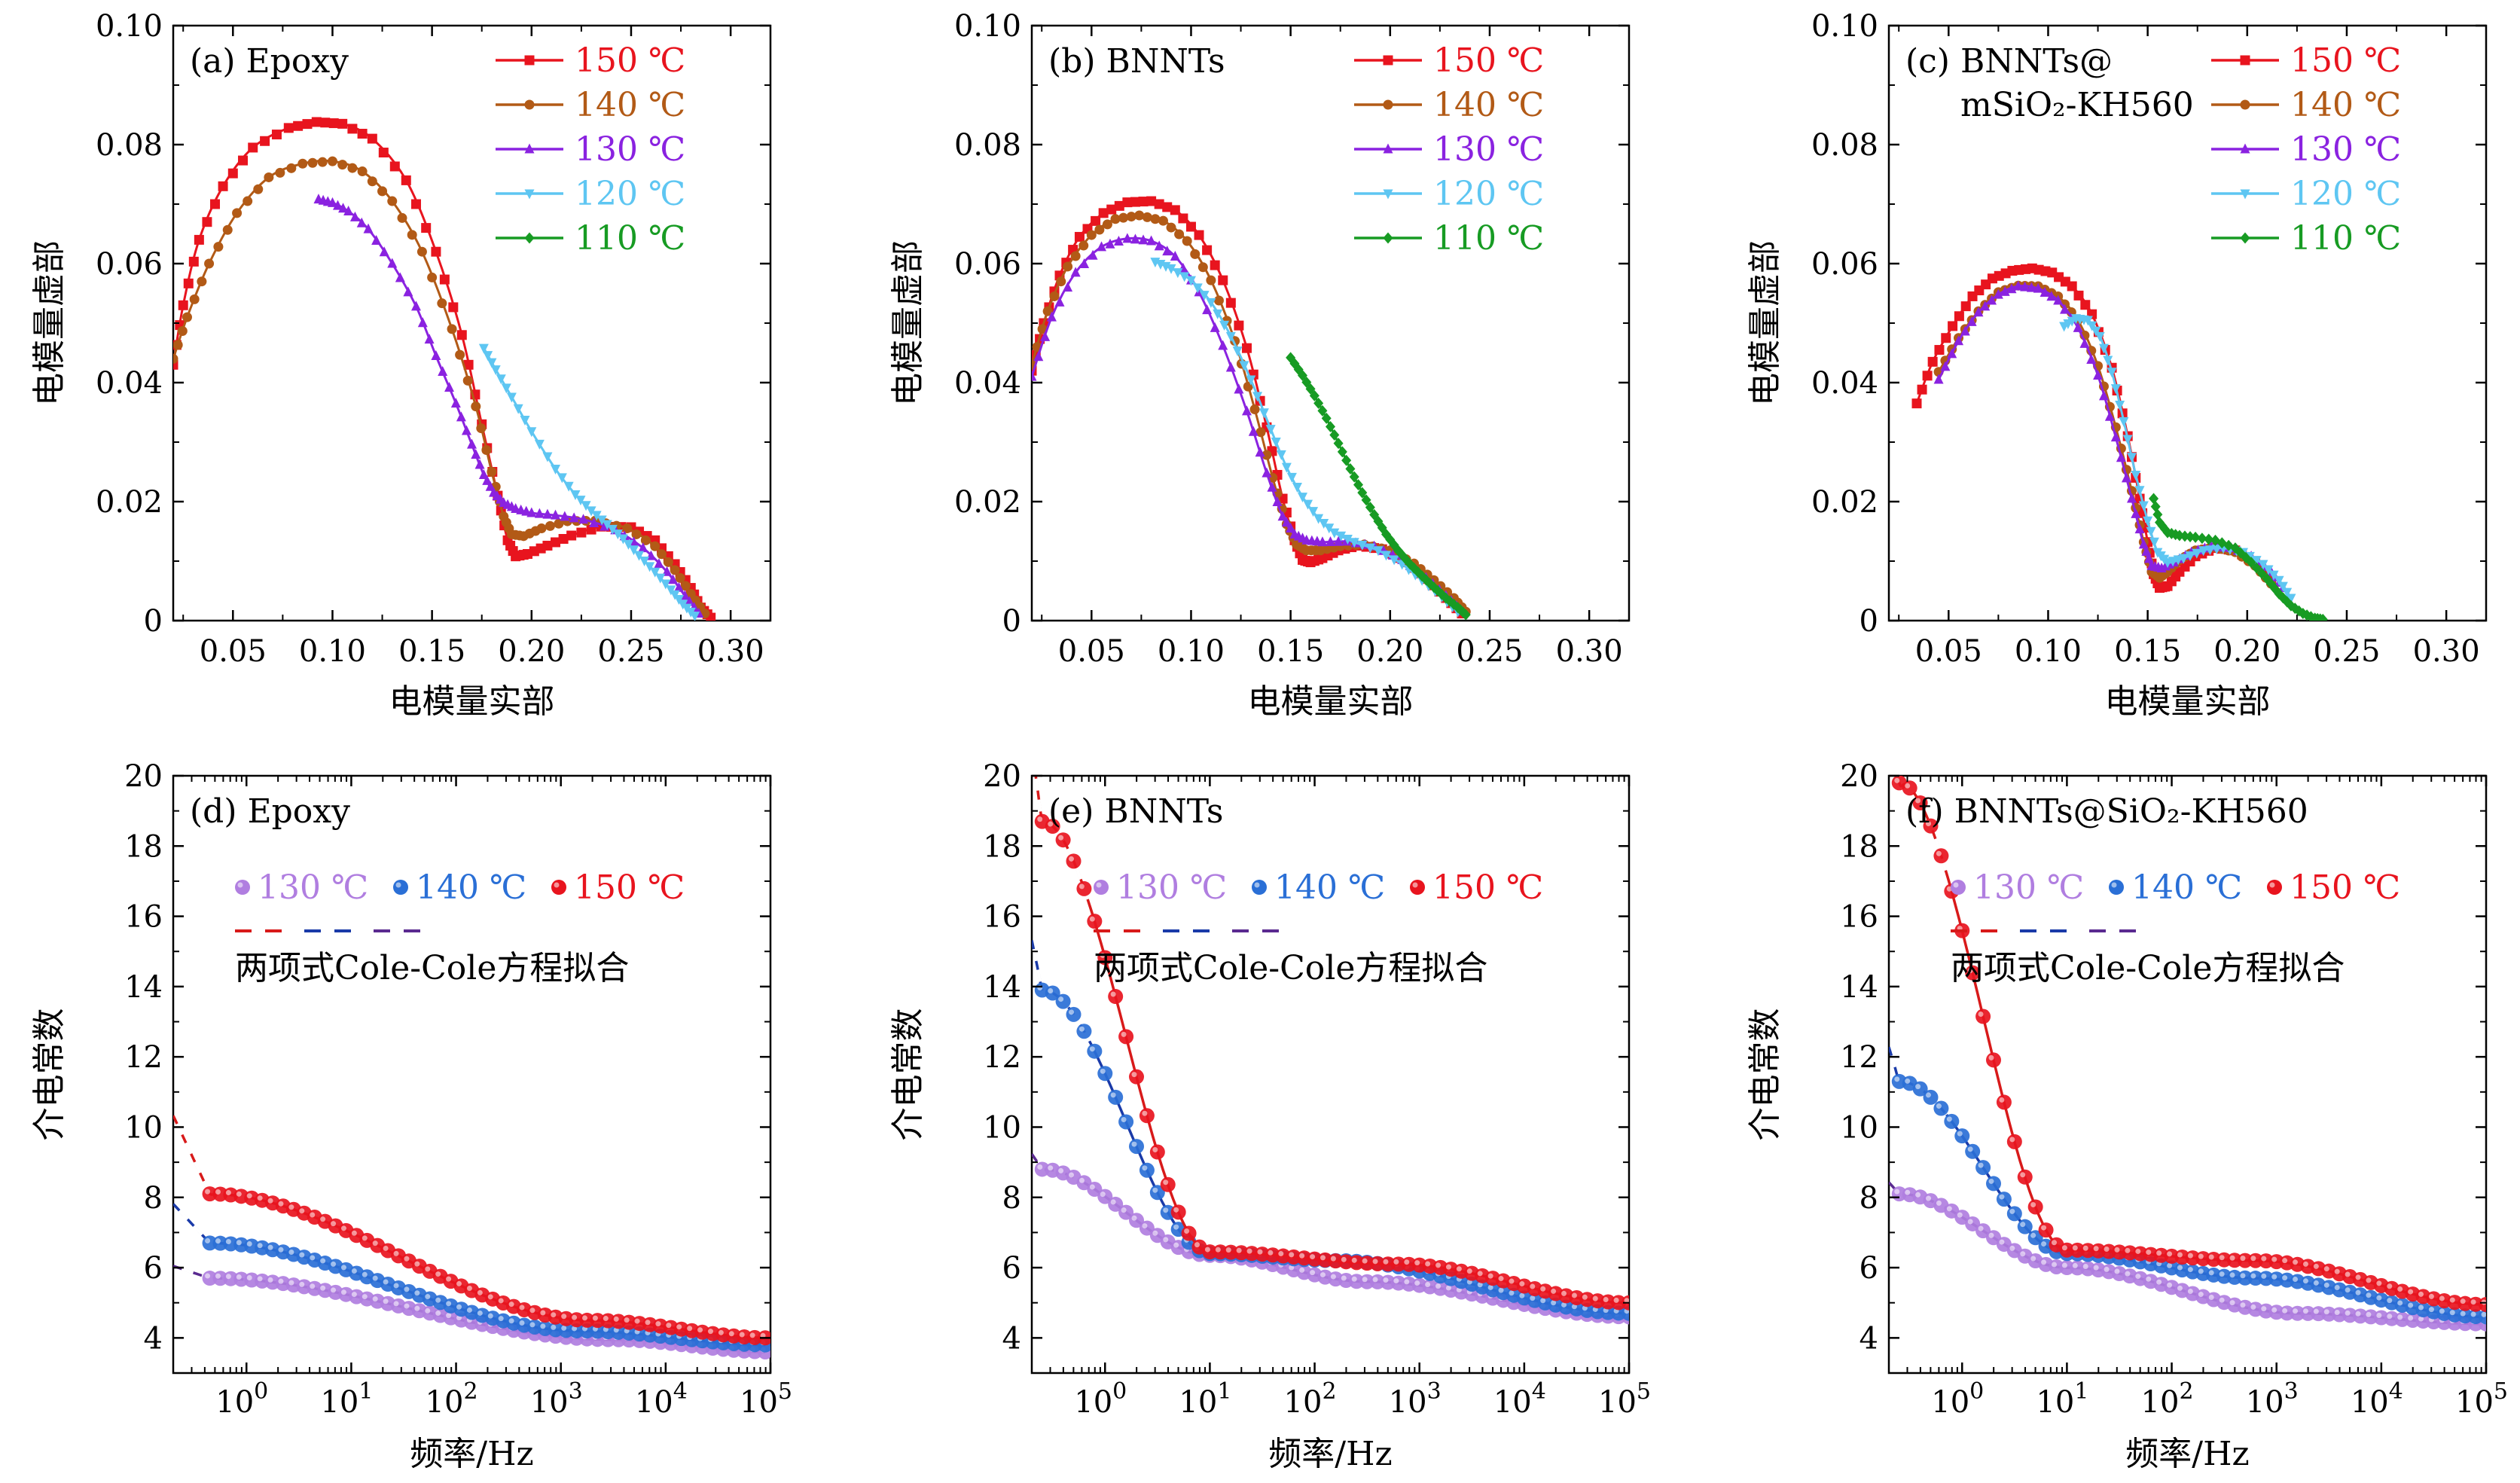 The width and height of the screenshot is (2520, 1483). Describe the element at coordinates (1488, 105) in the screenshot. I see `legend-label: 140 ℃` at that location.